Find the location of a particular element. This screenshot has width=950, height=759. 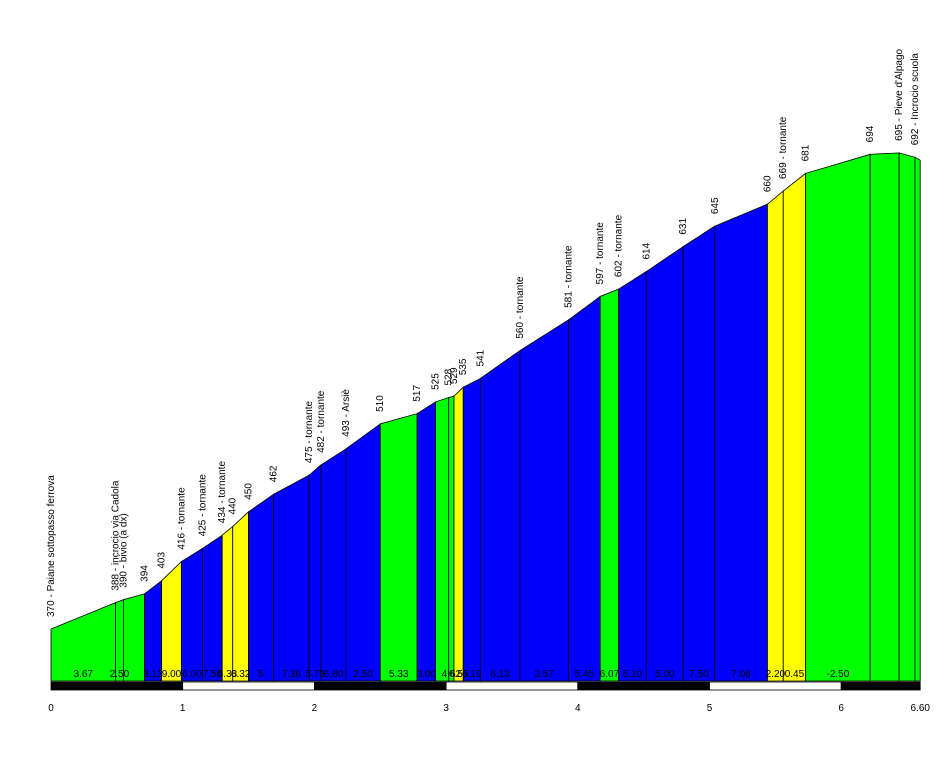

elevation-label: 528 is located at coordinates (449, 376).